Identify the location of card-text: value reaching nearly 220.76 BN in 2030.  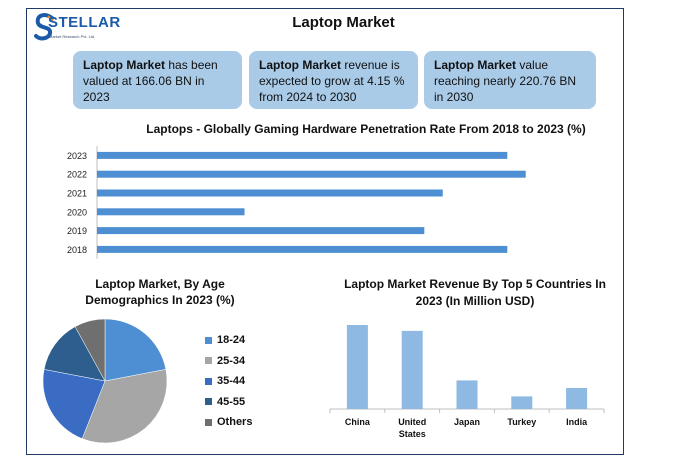
(505, 81).